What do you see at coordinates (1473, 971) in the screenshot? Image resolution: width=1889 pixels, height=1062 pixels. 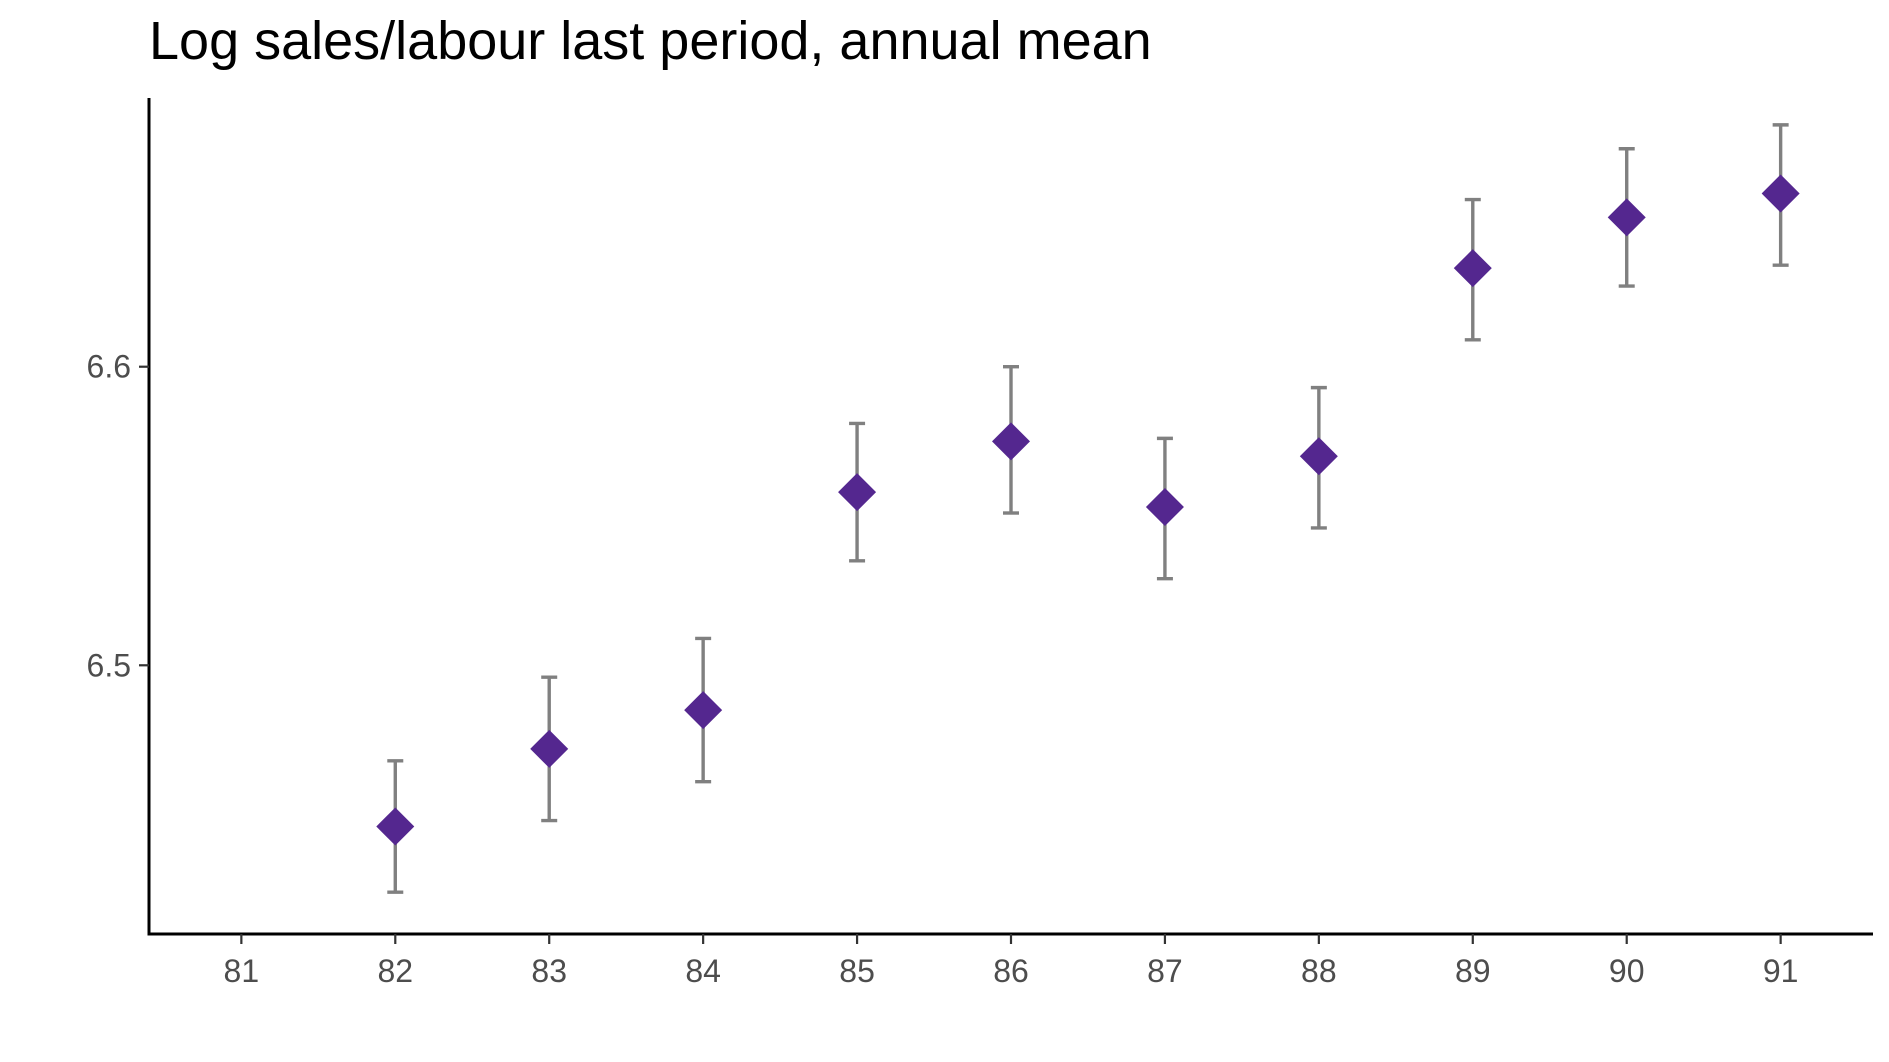 I see `x-tick-label-89: 89` at bounding box center [1473, 971].